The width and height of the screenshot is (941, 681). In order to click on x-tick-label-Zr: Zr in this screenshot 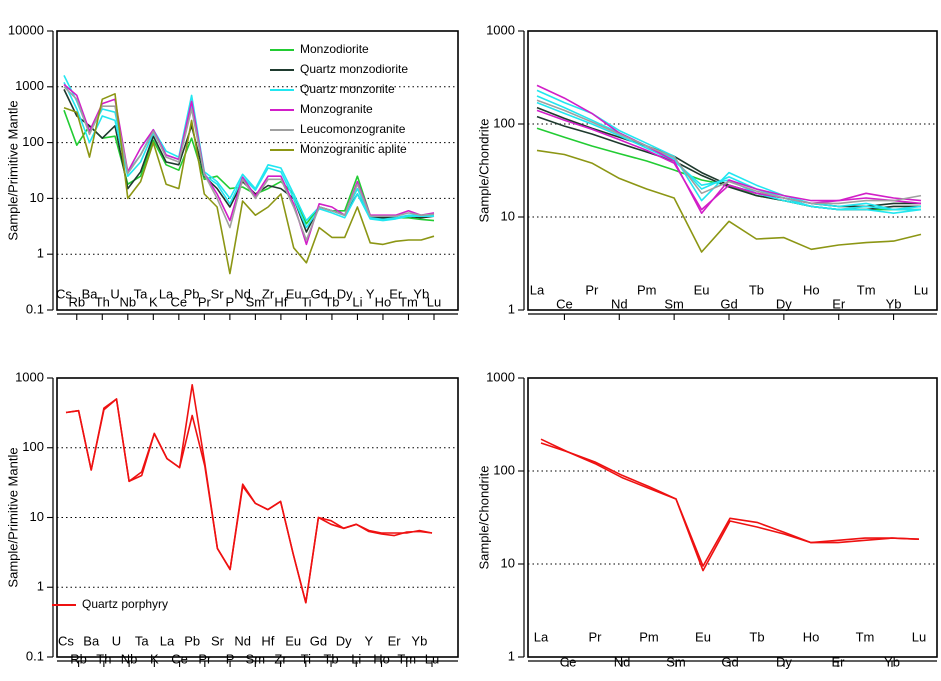, I will do `click(280, 658)`.